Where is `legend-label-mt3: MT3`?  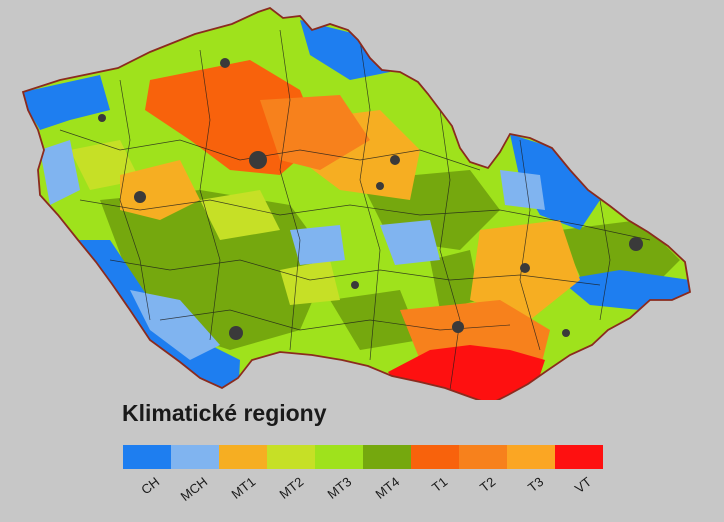
legend-label-mt3: MT3 is located at coordinates (339, 488).